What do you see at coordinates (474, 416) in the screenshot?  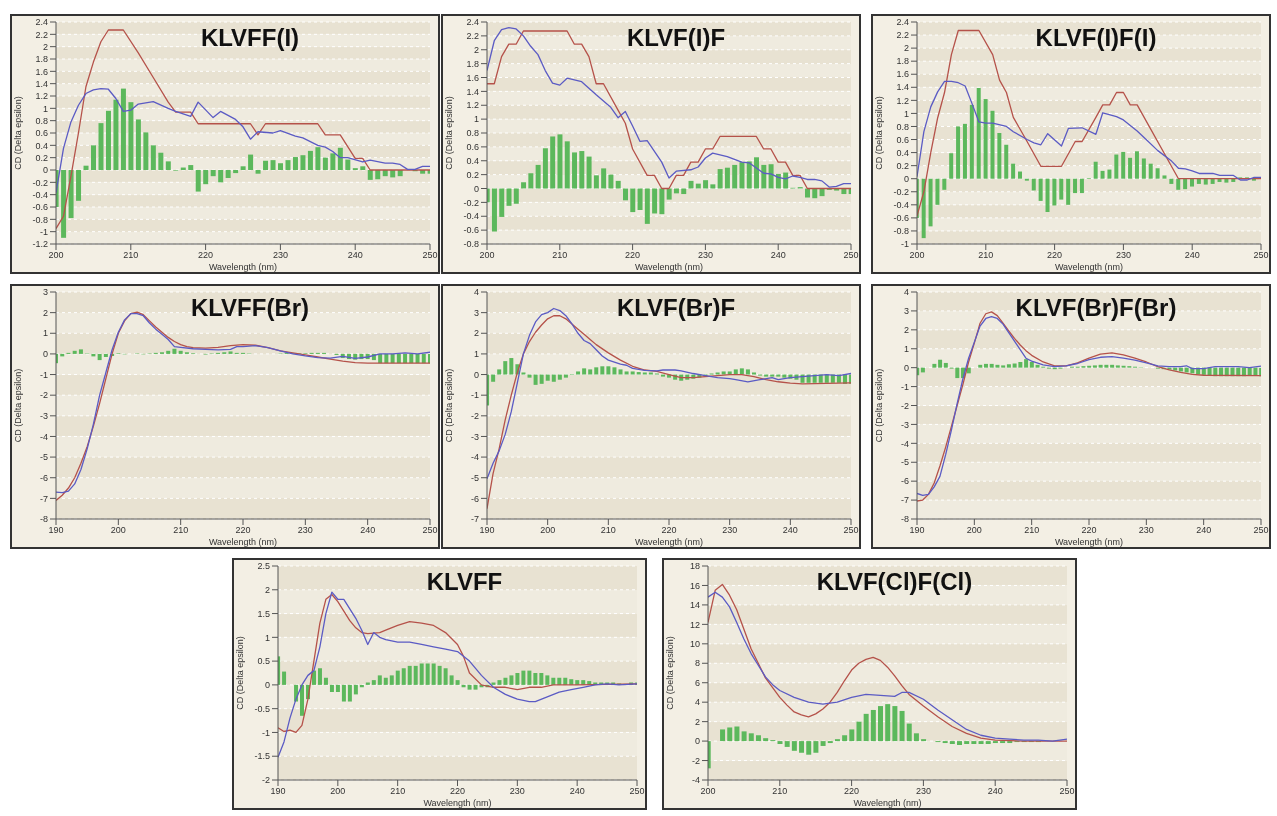 I see `y-tick-label: -2` at bounding box center [474, 416].